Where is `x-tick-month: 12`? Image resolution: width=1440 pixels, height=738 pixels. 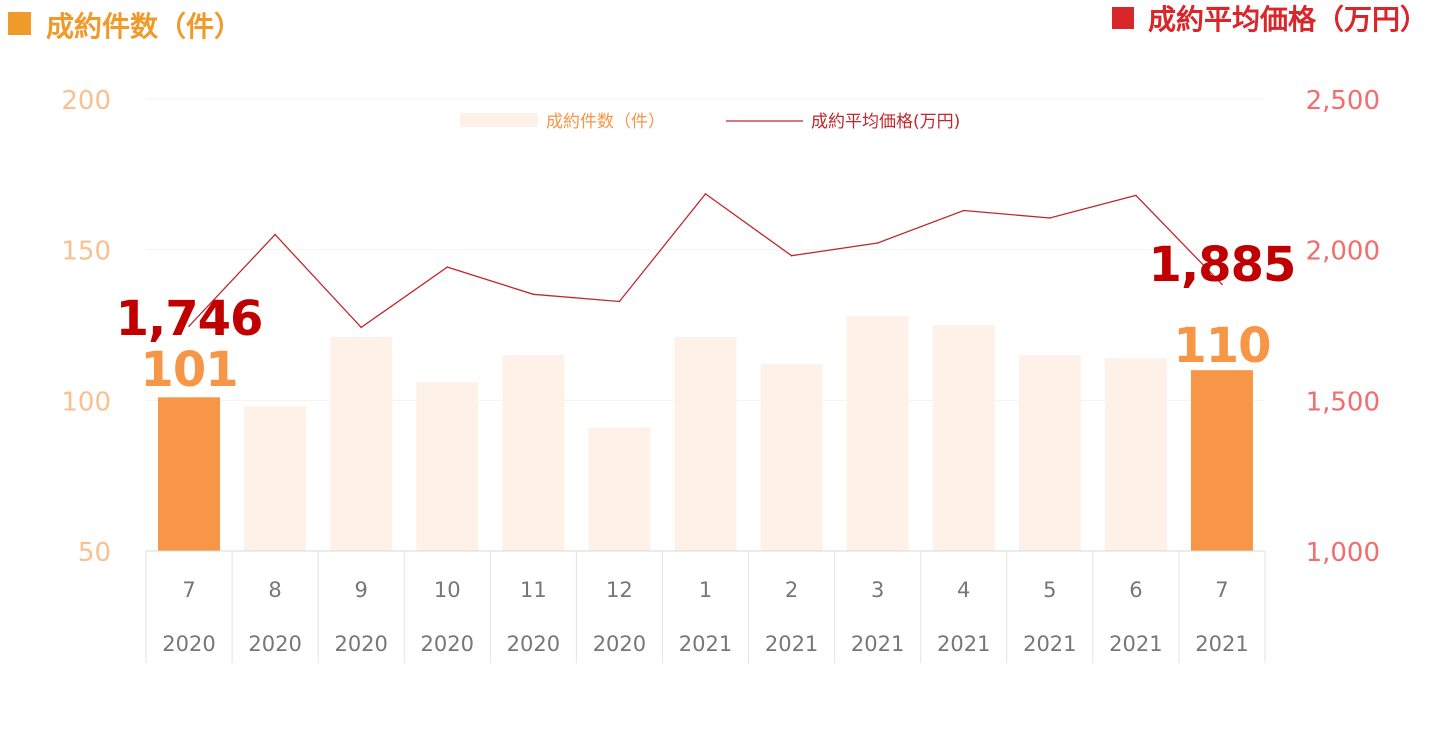
x-tick-month: 12 is located at coordinates (619, 590).